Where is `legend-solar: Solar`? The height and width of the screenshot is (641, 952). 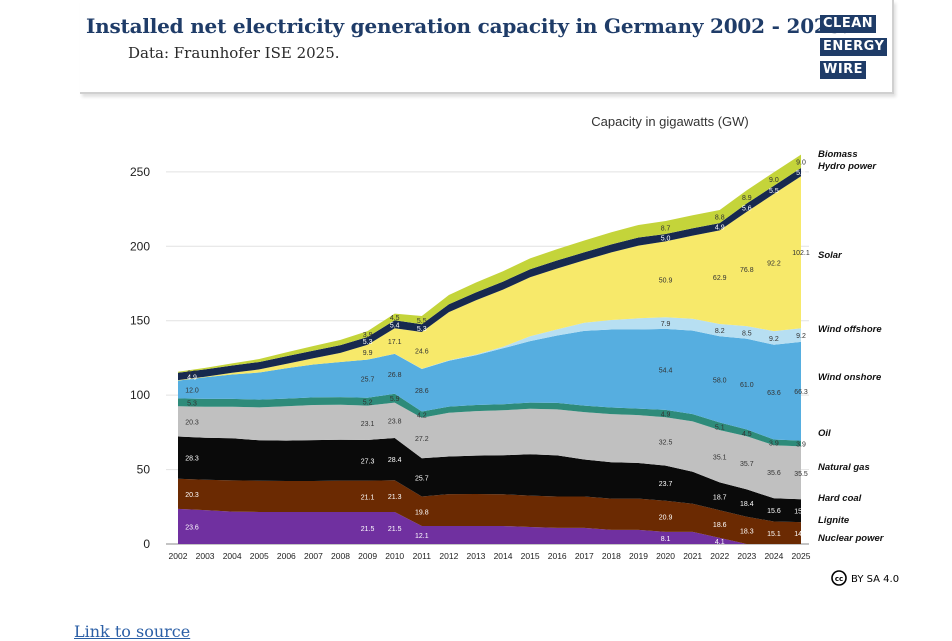
legend-solar: Solar is located at coordinates (830, 255).